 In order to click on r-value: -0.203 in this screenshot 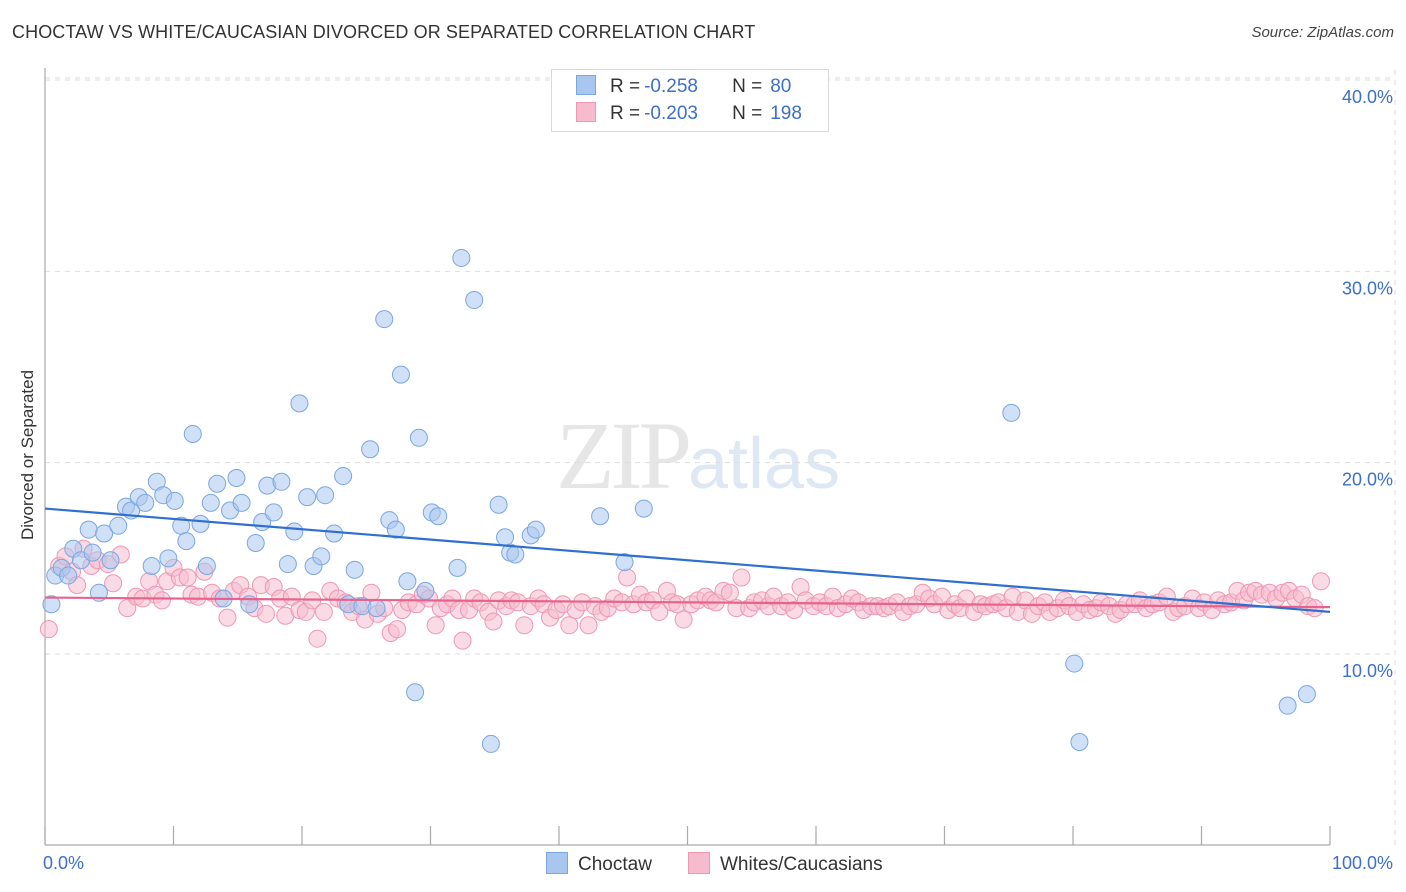, I will do `click(671, 113)`.